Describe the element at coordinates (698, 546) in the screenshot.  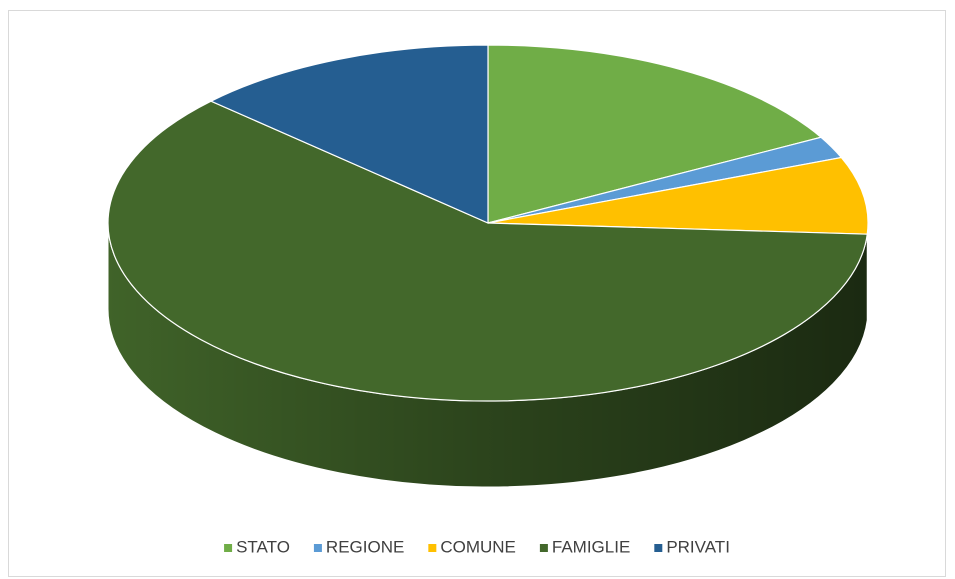
I see `legend-label: PRIVATI` at that location.